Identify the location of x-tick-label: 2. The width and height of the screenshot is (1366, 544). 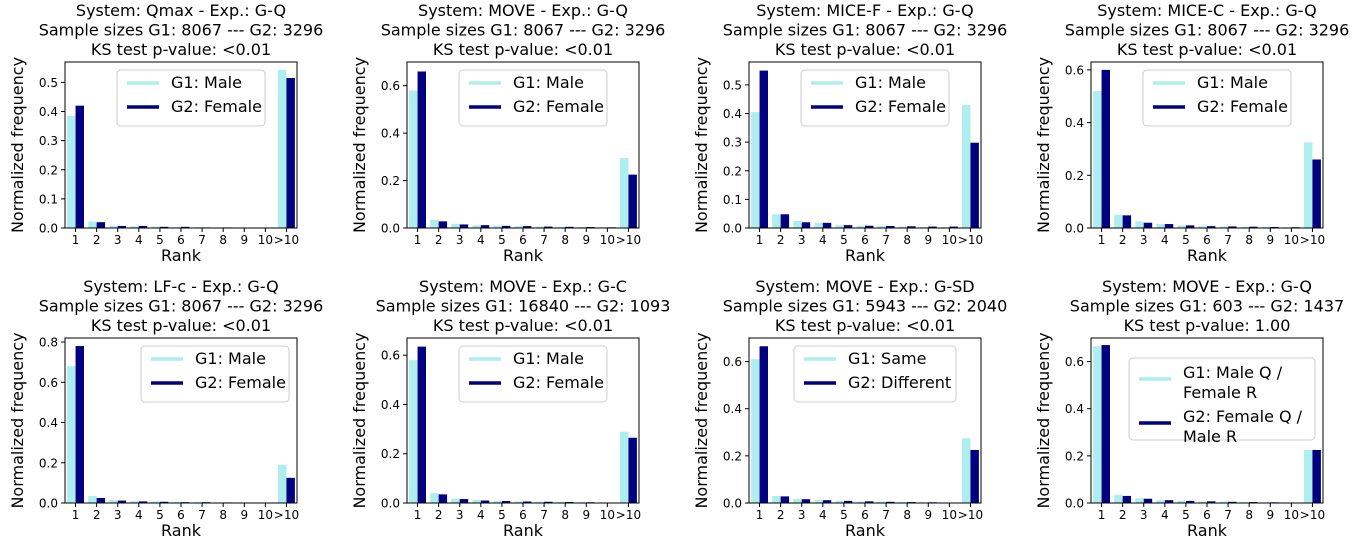
(781, 515).